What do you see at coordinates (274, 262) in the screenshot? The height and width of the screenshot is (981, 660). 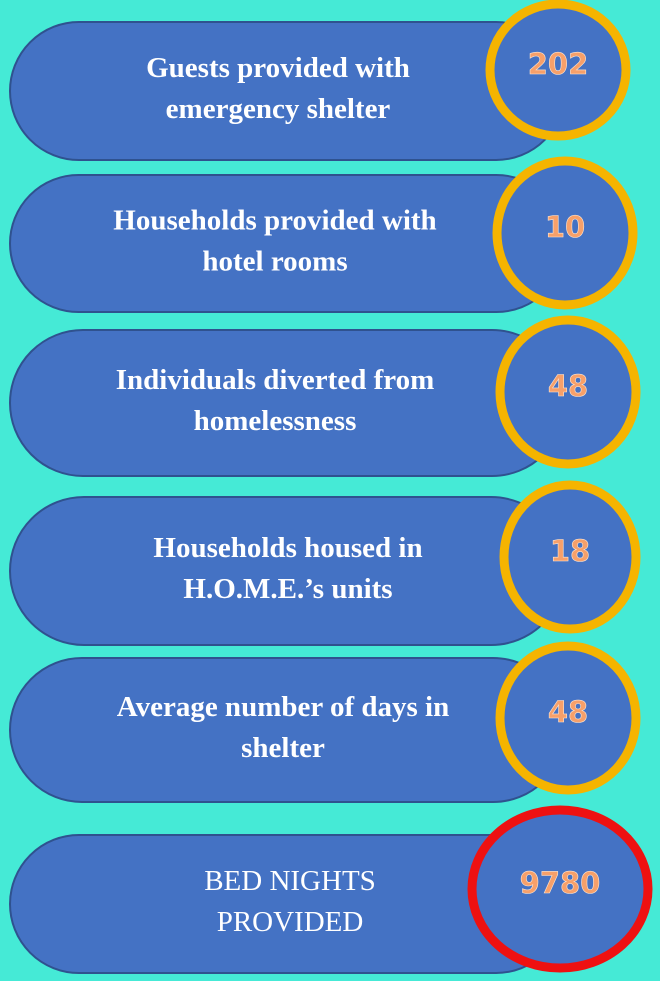 I see `item-label: hotel rooms` at bounding box center [274, 262].